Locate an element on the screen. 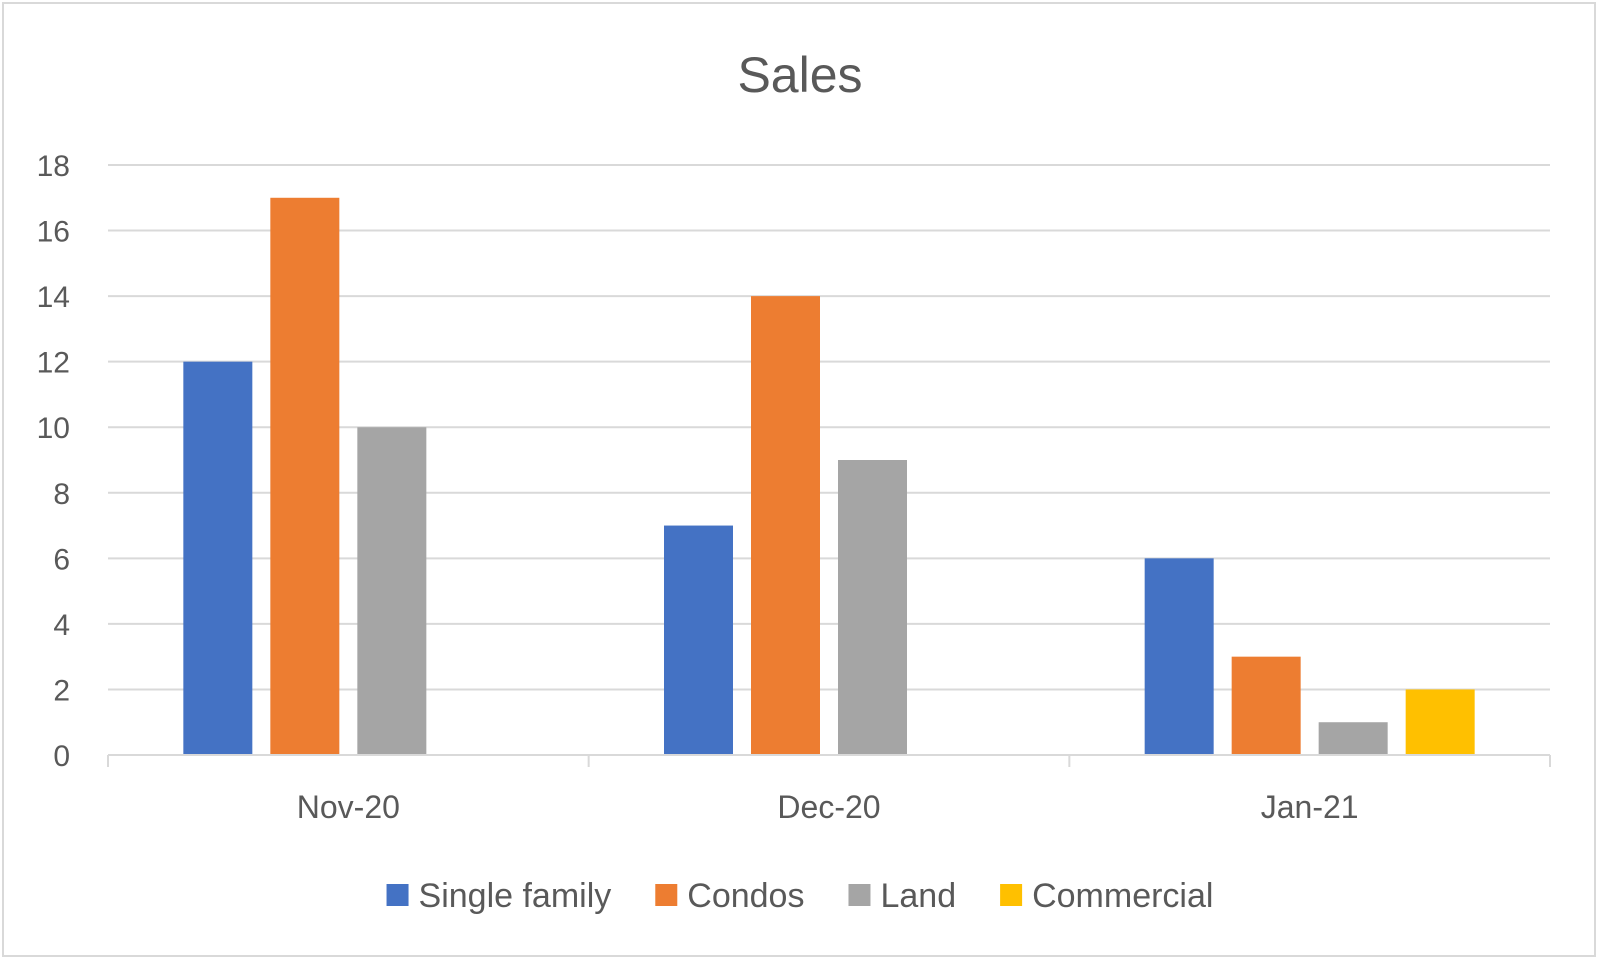 The height and width of the screenshot is (961, 1600). y-tick-label: 12 is located at coordinates (53, 363).